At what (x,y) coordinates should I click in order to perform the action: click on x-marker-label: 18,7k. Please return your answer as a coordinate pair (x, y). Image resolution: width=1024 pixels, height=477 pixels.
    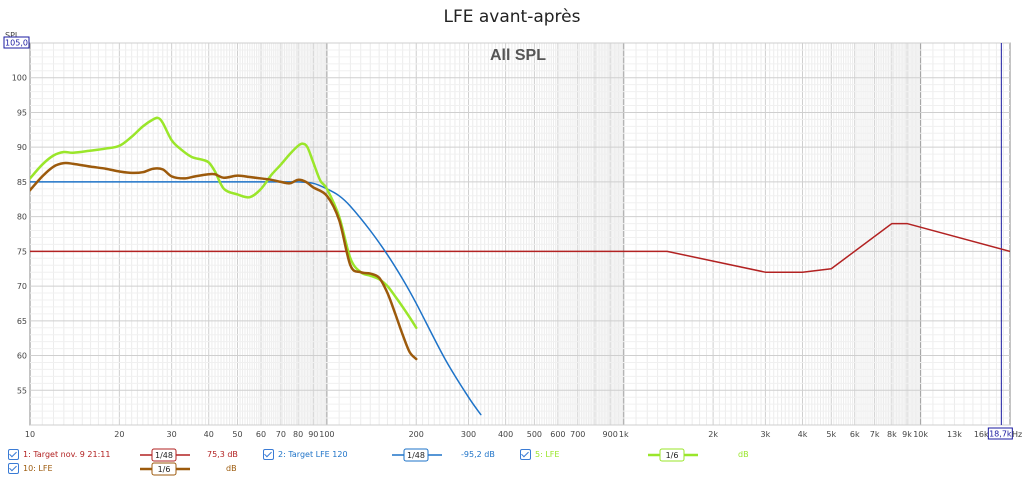
    Looking at the image, I should click on (1000, 434).